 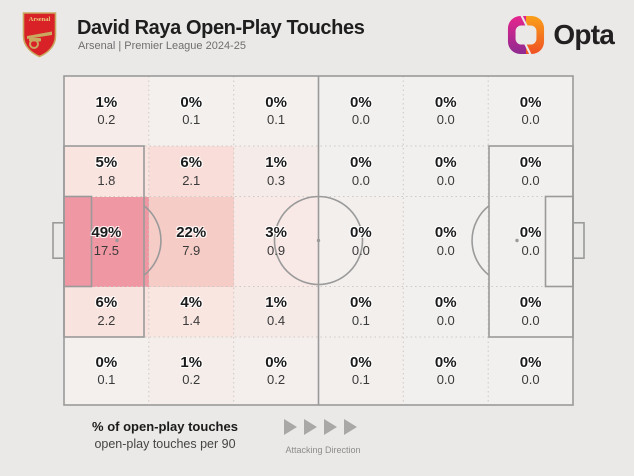 I want to click on opta-ring-icon, so click(x=526, y=35).